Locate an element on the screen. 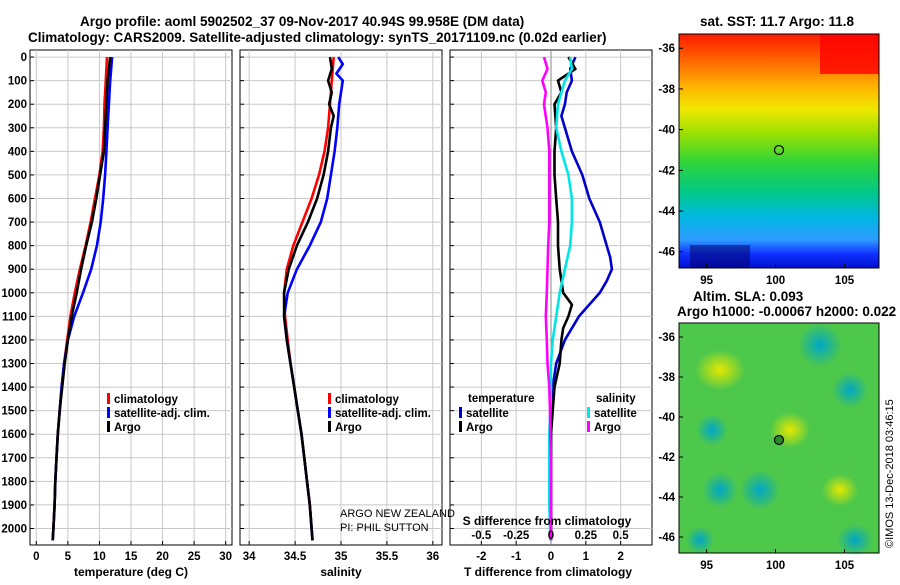  sla-float-marker is located at coordinates (779, 440).